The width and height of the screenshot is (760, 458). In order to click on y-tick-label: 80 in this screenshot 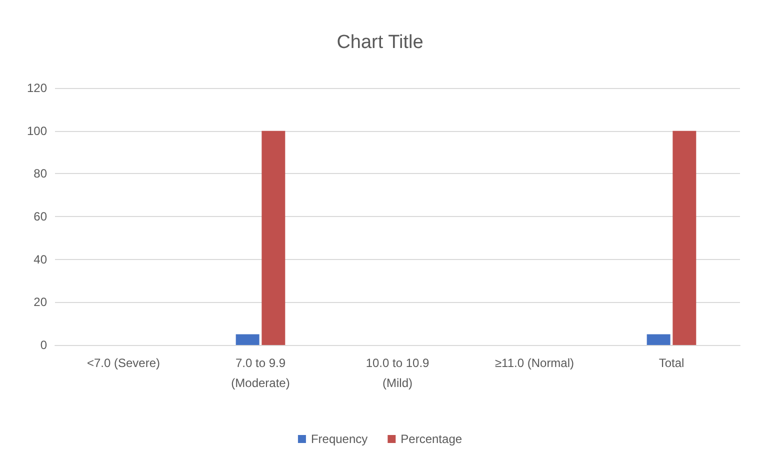, I will do `click(41, 173)`.